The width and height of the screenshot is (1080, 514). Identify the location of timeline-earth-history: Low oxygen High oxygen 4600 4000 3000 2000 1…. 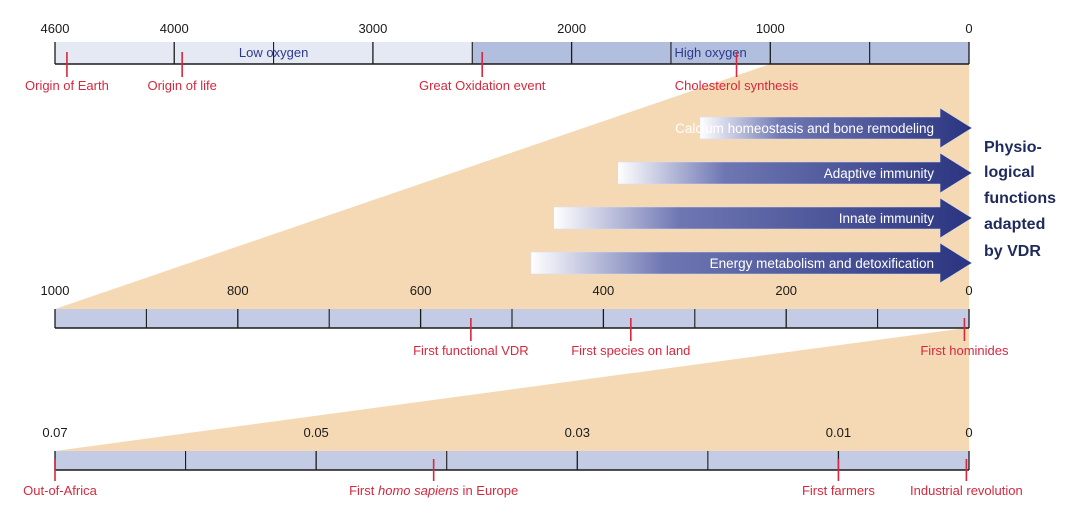
(499, 57).